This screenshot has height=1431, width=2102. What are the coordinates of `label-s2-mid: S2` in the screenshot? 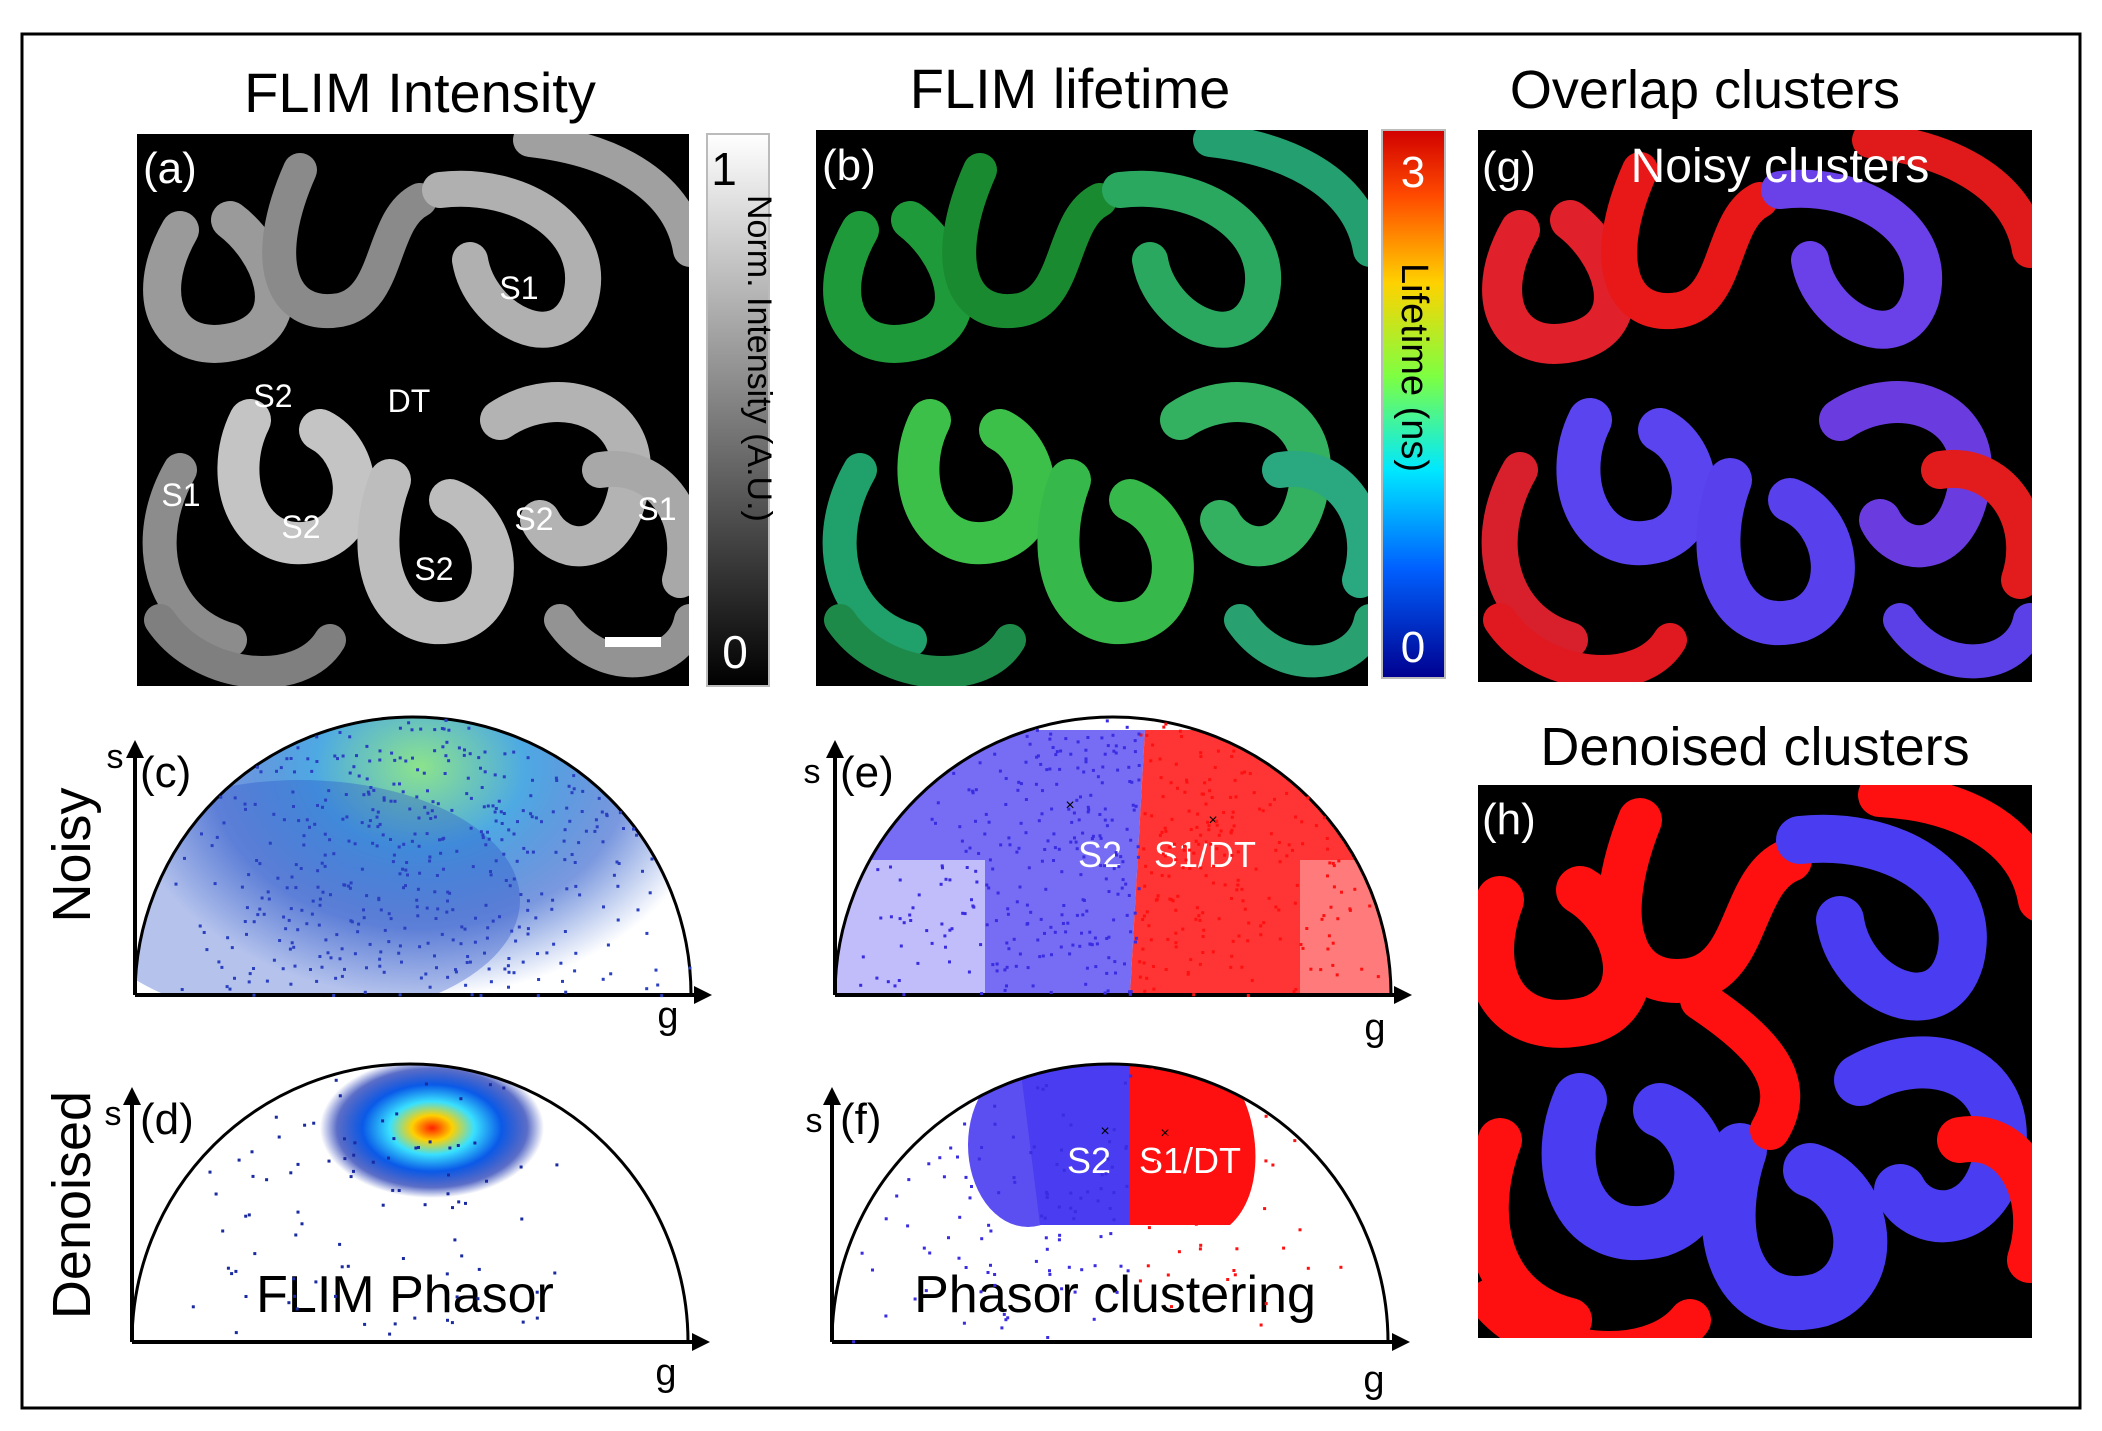 It's located at (300, 527).